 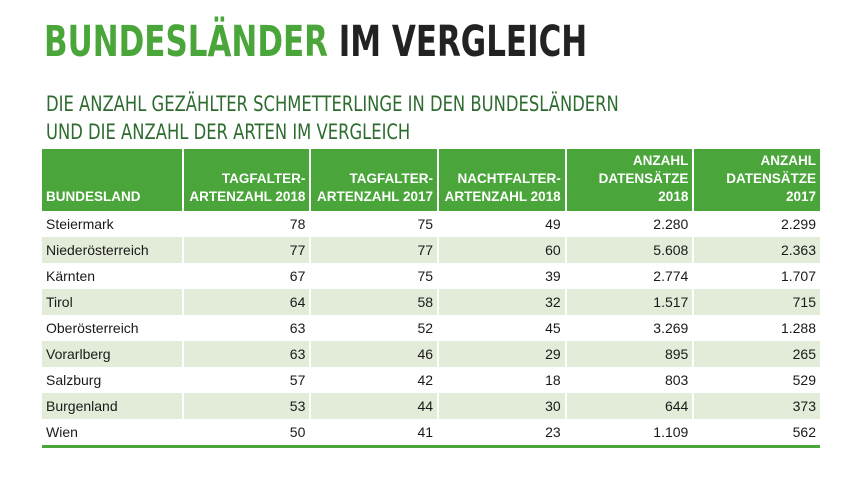 I want to click on table-row: Steiermark 78 75 49 2.280 2.299, so click(x=431, y=224).